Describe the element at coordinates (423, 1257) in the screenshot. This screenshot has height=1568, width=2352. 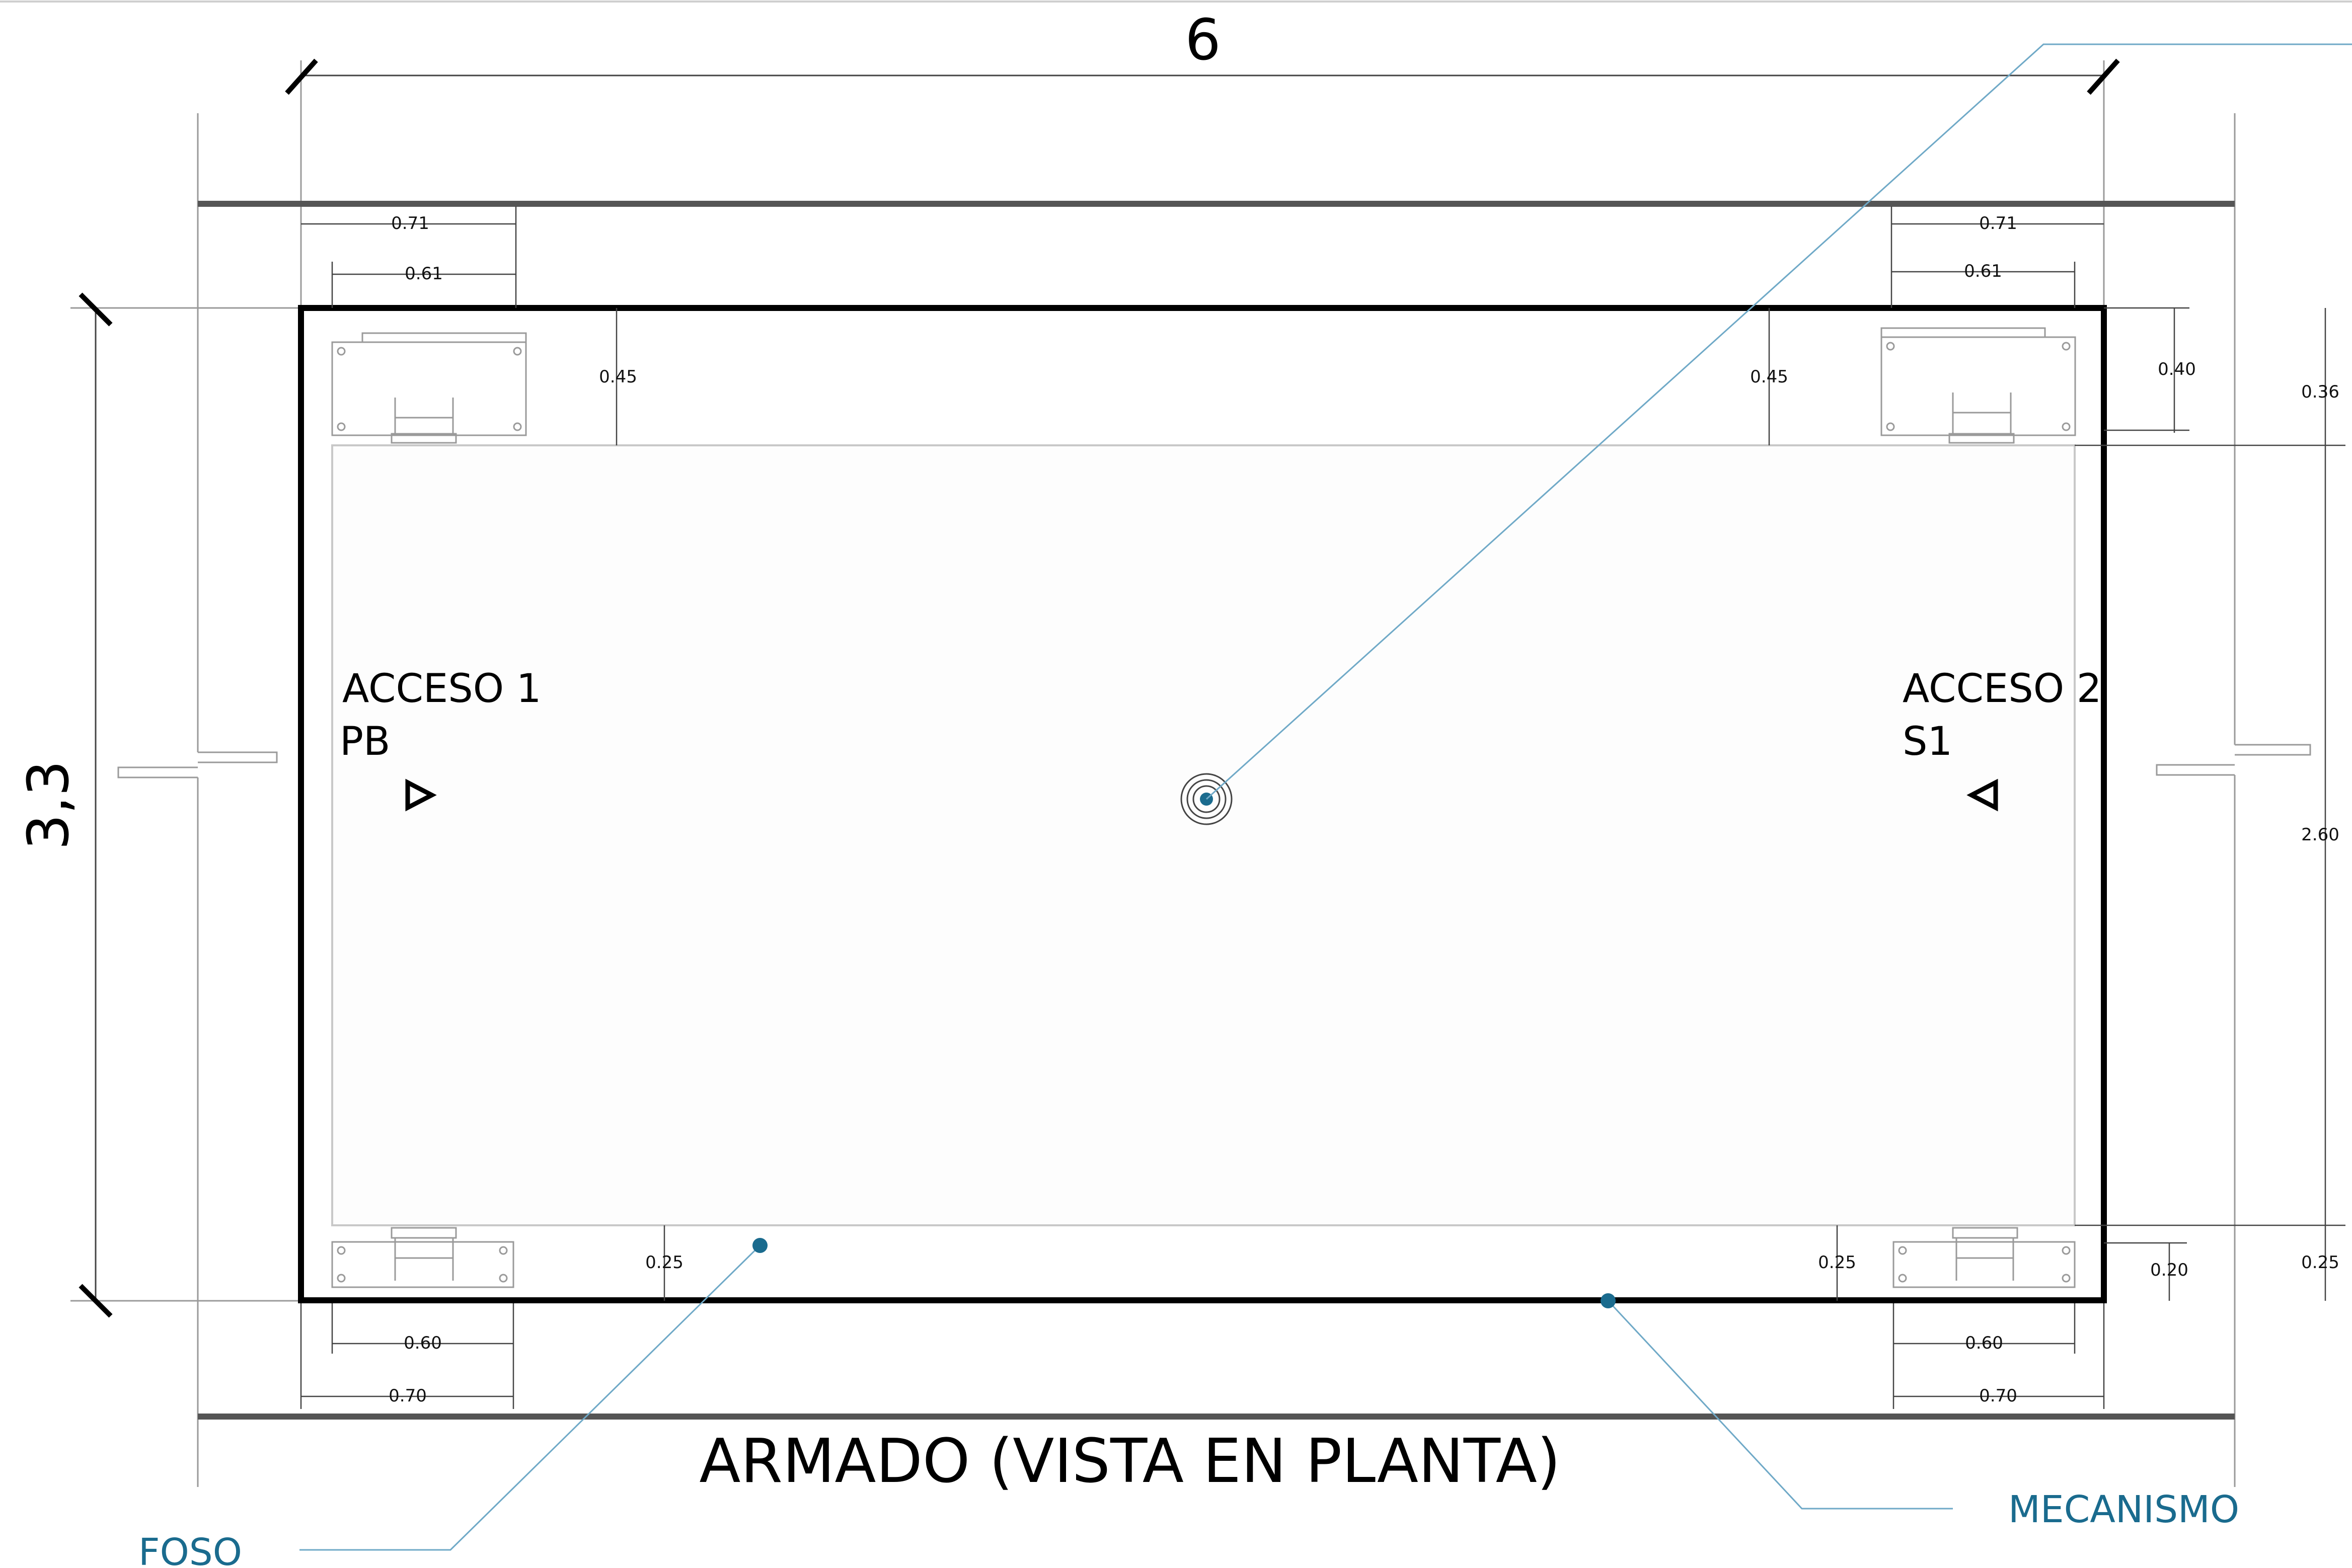
I see `mechanism-bottom-left` at that location.